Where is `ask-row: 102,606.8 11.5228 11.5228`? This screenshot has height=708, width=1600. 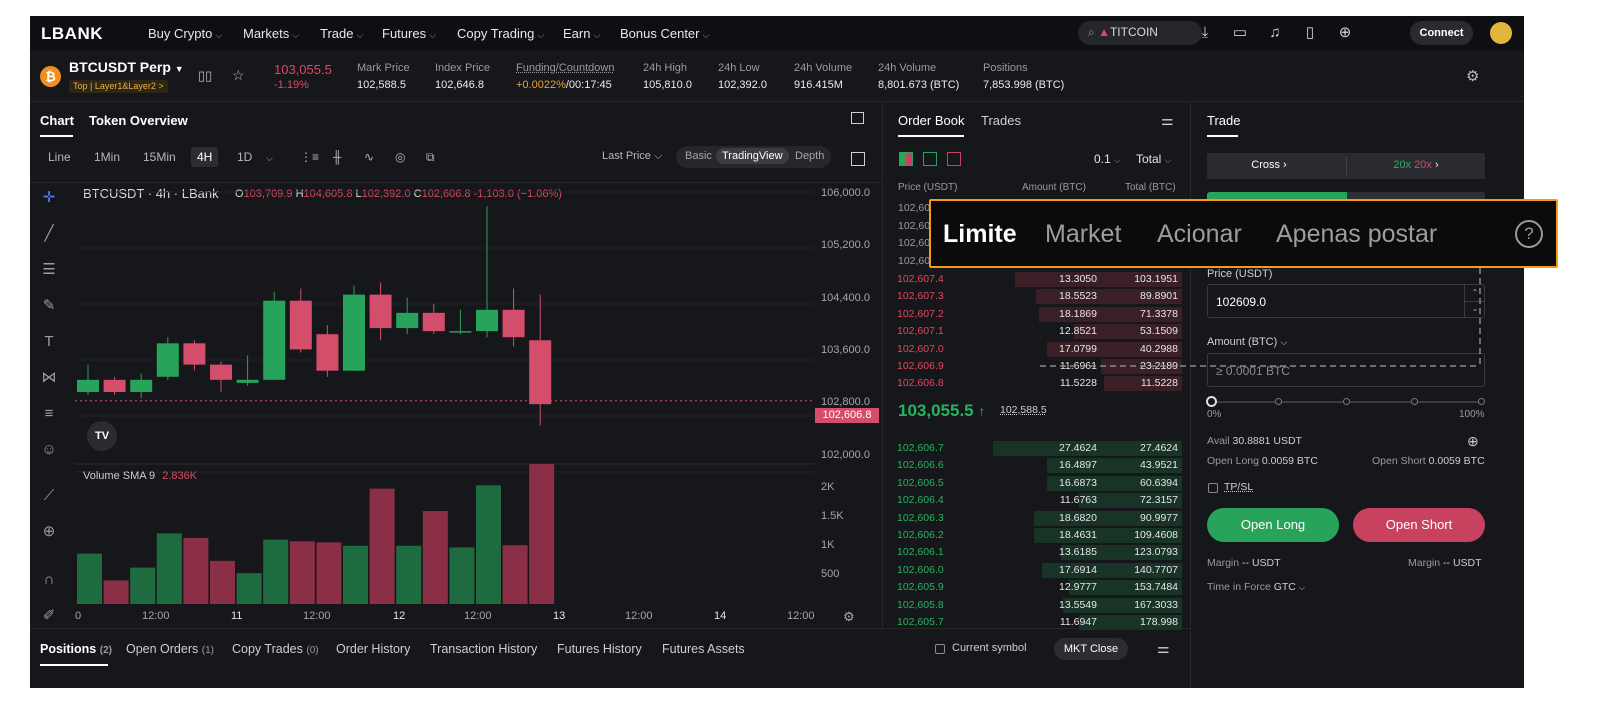 ask-row: 102,606.8 11.5228 11.5228 is located at coordinates (1037, 383).